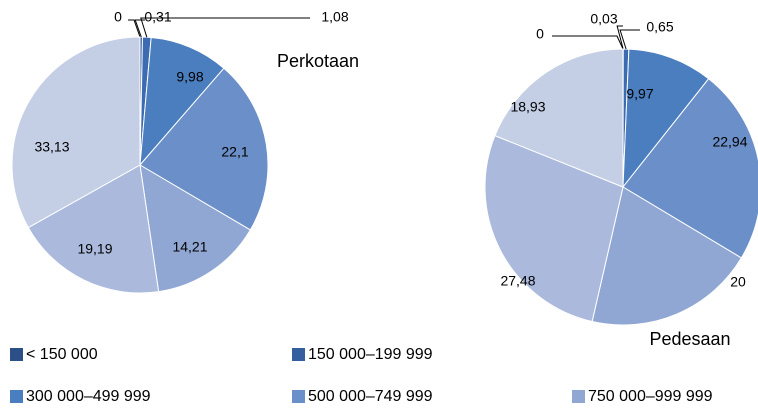  Describe the element at coordinates (318, 61) in the screenshot. I see `chart-title: Perkotaan` at that location.